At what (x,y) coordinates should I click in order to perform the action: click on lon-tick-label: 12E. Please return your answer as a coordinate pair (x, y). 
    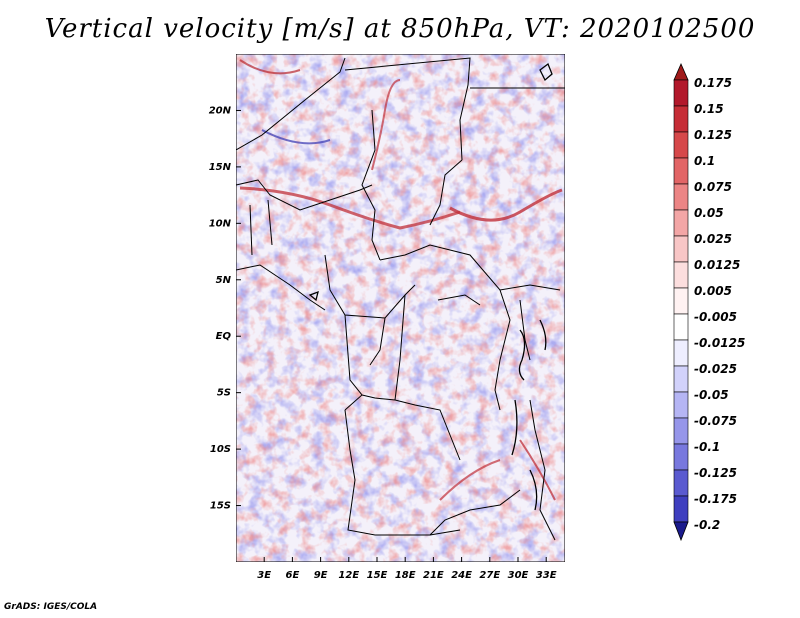
    Looking at the image, I should click on (348, 575).